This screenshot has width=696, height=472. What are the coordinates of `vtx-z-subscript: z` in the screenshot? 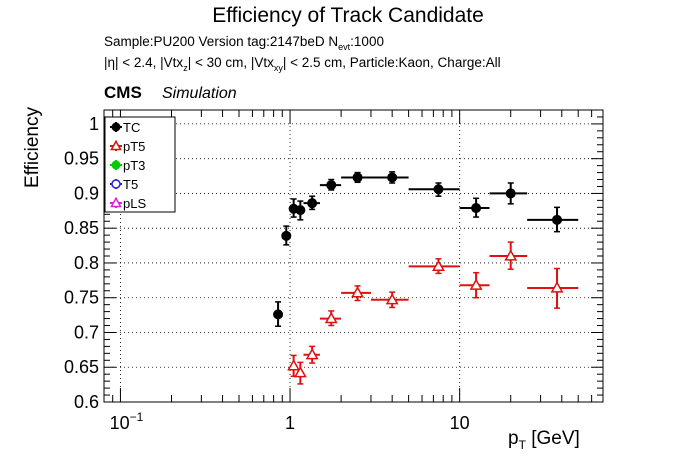 It's located at (185, 68).